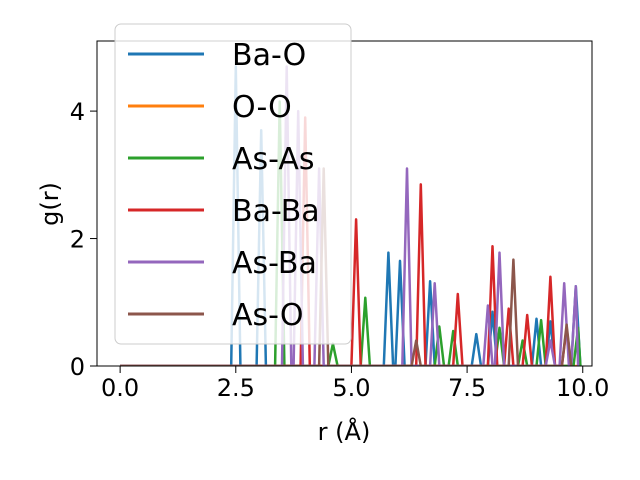 The height and width of the screenshot is (480, 640). I want to click on legend-label-as-as: As-As, so click(273, 159).